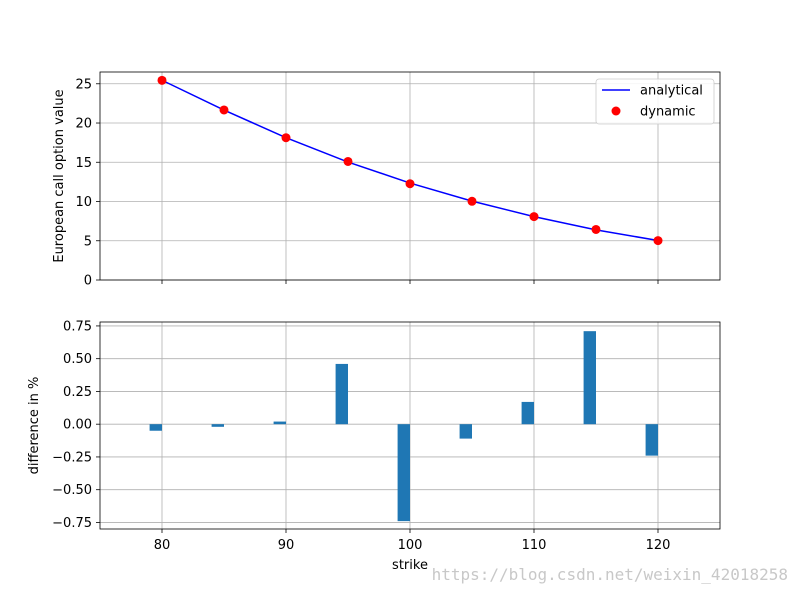 The height and width of the screenshot is (594, 800). What do you see at coordinates (72, 523) in the screenshot?
I see `y-tick-label: −0.75` at bounding box center [72, 523].